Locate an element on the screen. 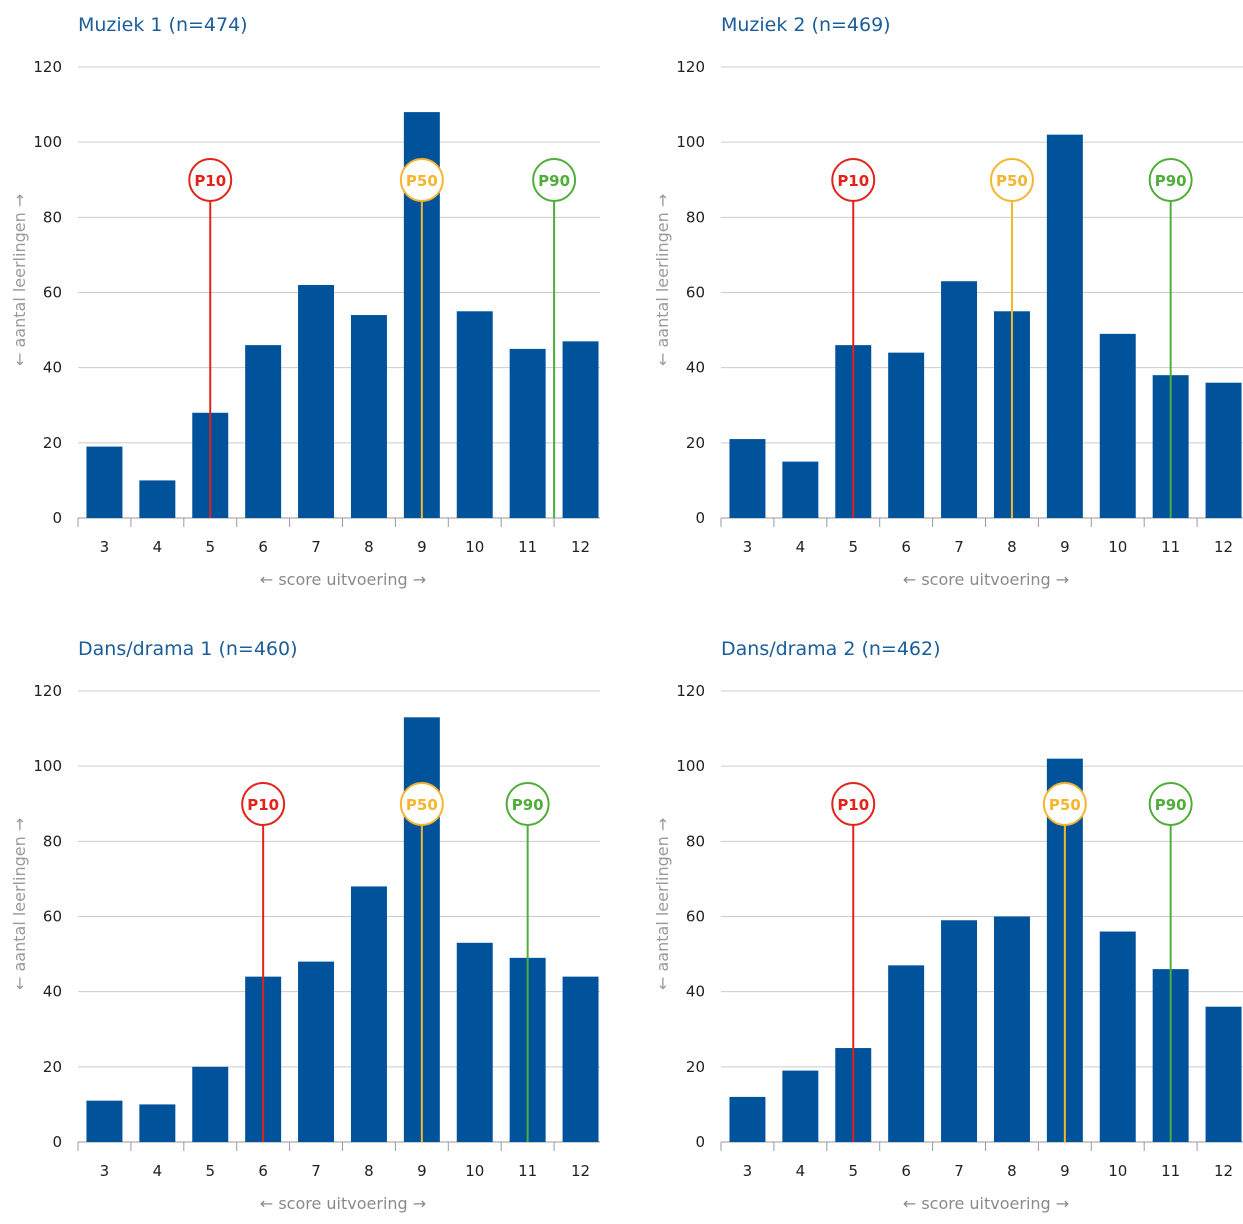 This screenshot has width=1243, height=1224. chart-title: Muziek 2 (n=469) is located at coordinates (806, 25).